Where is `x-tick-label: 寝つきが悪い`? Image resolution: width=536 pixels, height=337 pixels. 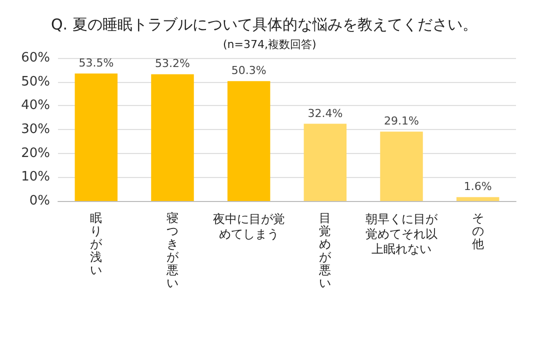 x-tick-label: 寝つきが悪い is located at coordinates (172, 250).